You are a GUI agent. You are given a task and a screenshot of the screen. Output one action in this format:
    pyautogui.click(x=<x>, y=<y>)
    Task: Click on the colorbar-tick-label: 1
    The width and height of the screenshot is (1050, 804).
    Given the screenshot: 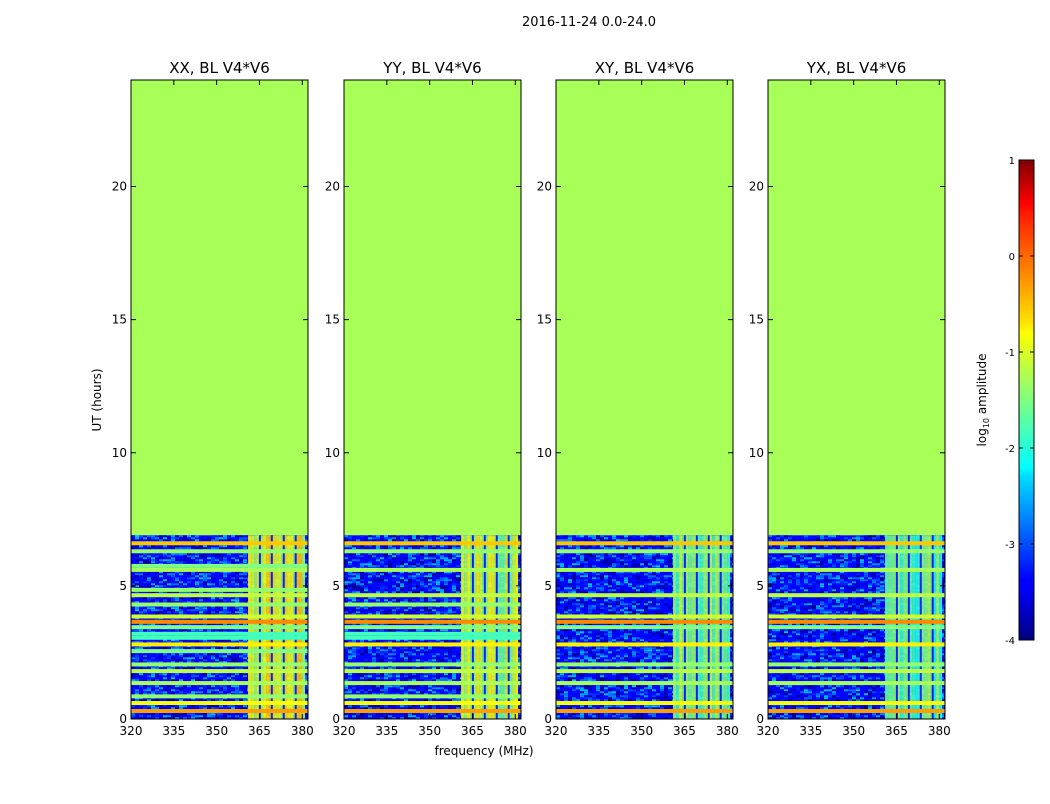 What is the action you would take?
    pyautogui.click(x=1012, y=161)
    